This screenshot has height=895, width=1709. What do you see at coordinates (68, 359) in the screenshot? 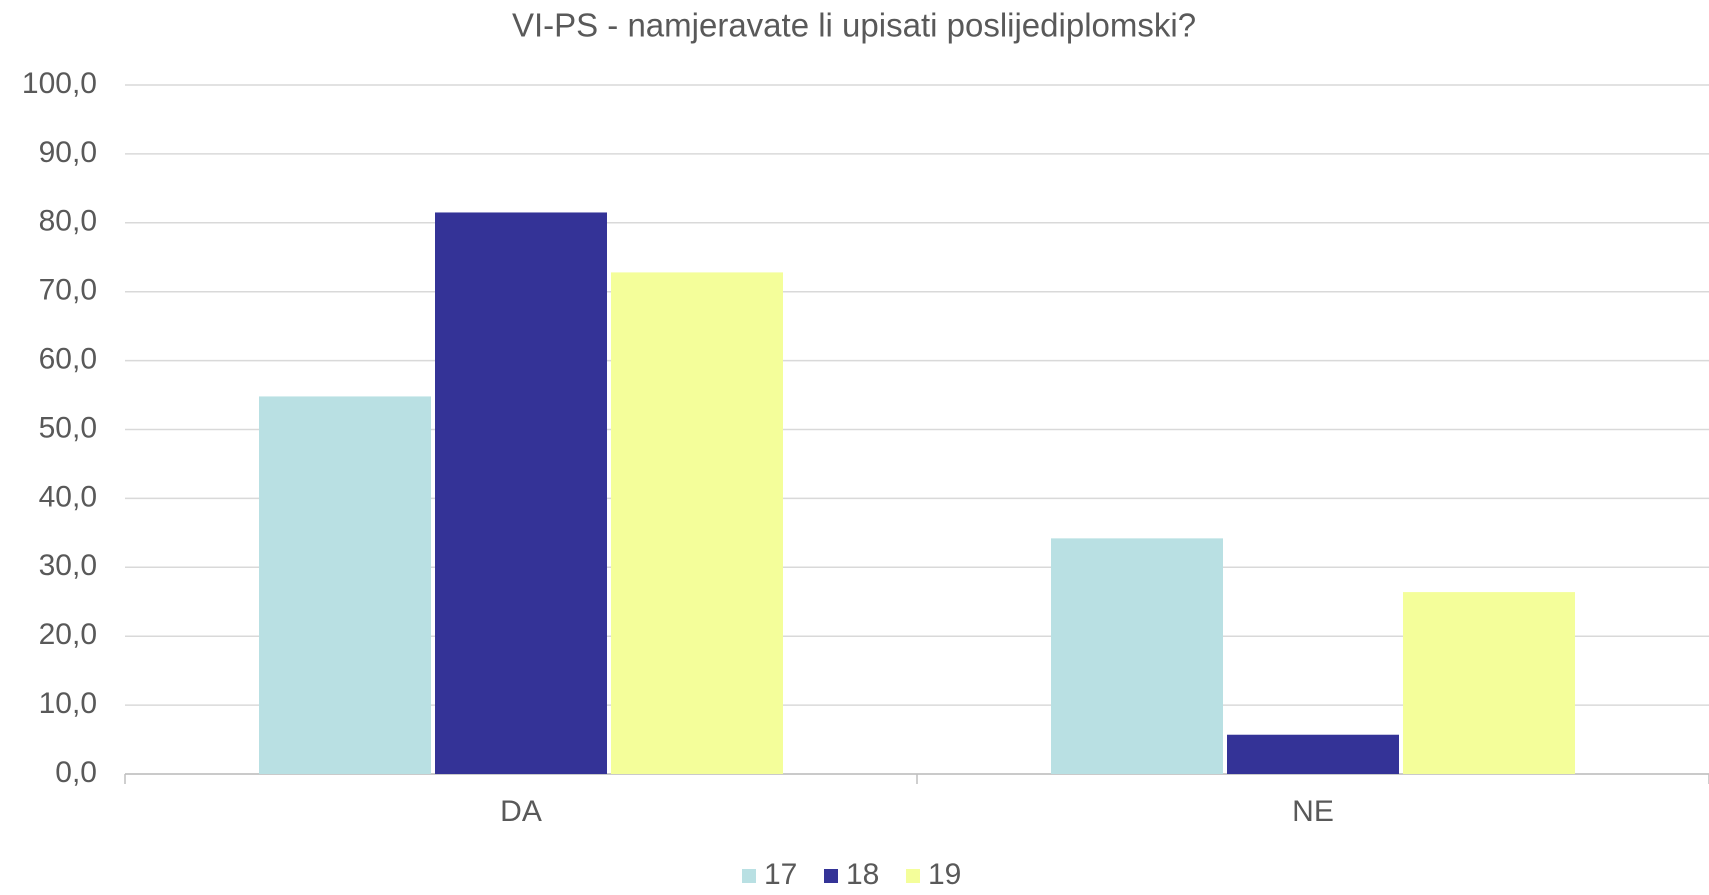
I see `y-tick-label: 60,0` at bounding box center [68, 359].